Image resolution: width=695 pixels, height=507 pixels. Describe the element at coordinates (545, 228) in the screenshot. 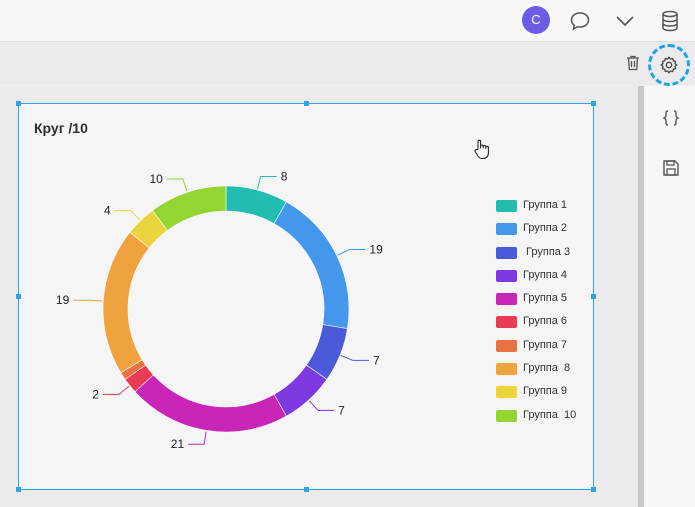

I see `legend-label: Группа 2` at that location.